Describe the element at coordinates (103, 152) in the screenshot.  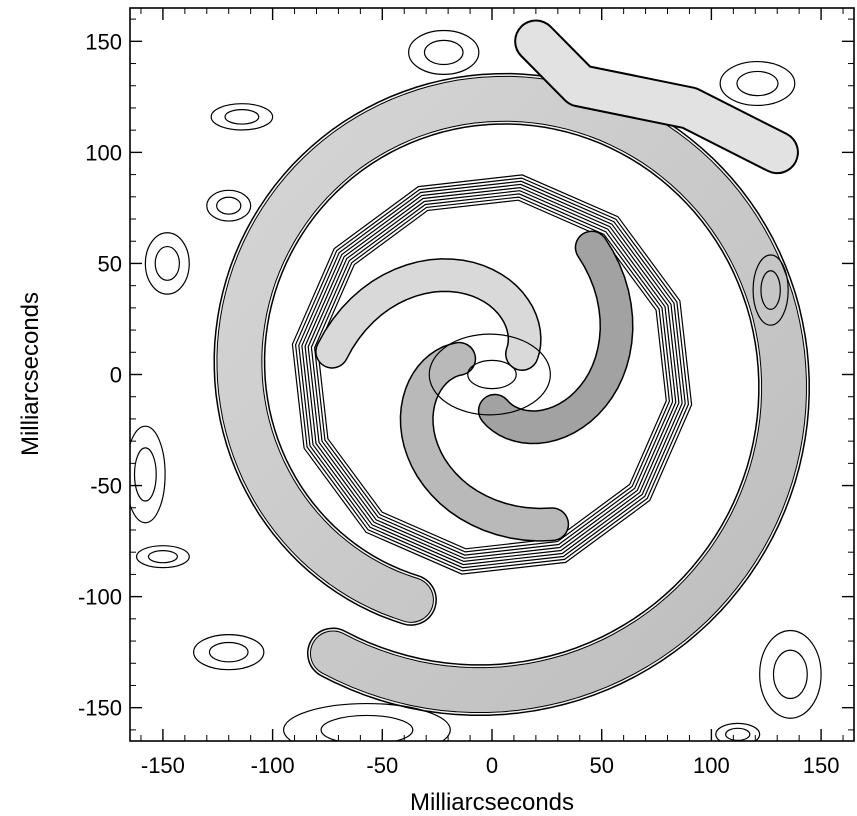
I see `y-tick-label: 100` at that location.